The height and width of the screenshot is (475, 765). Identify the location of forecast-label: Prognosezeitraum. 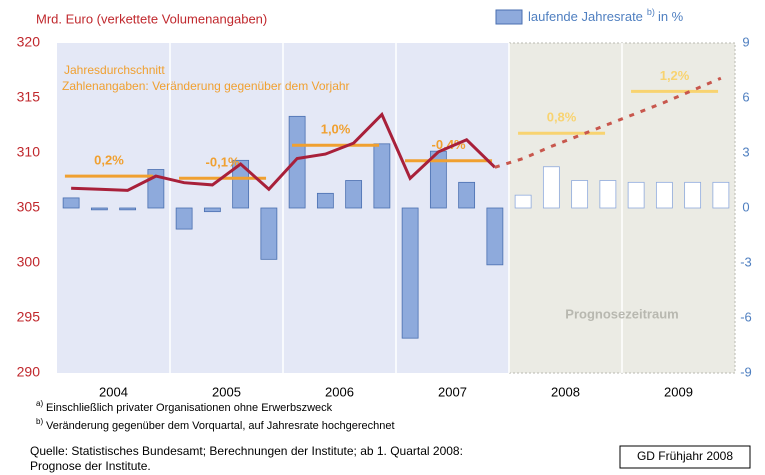
(621, 313).